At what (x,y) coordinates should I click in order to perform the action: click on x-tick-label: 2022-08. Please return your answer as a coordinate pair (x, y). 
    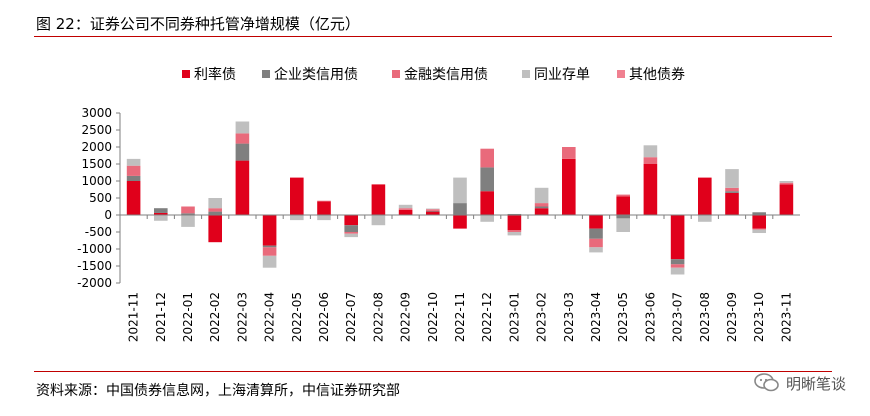
    Looking at the image, I should click on (378, 317).